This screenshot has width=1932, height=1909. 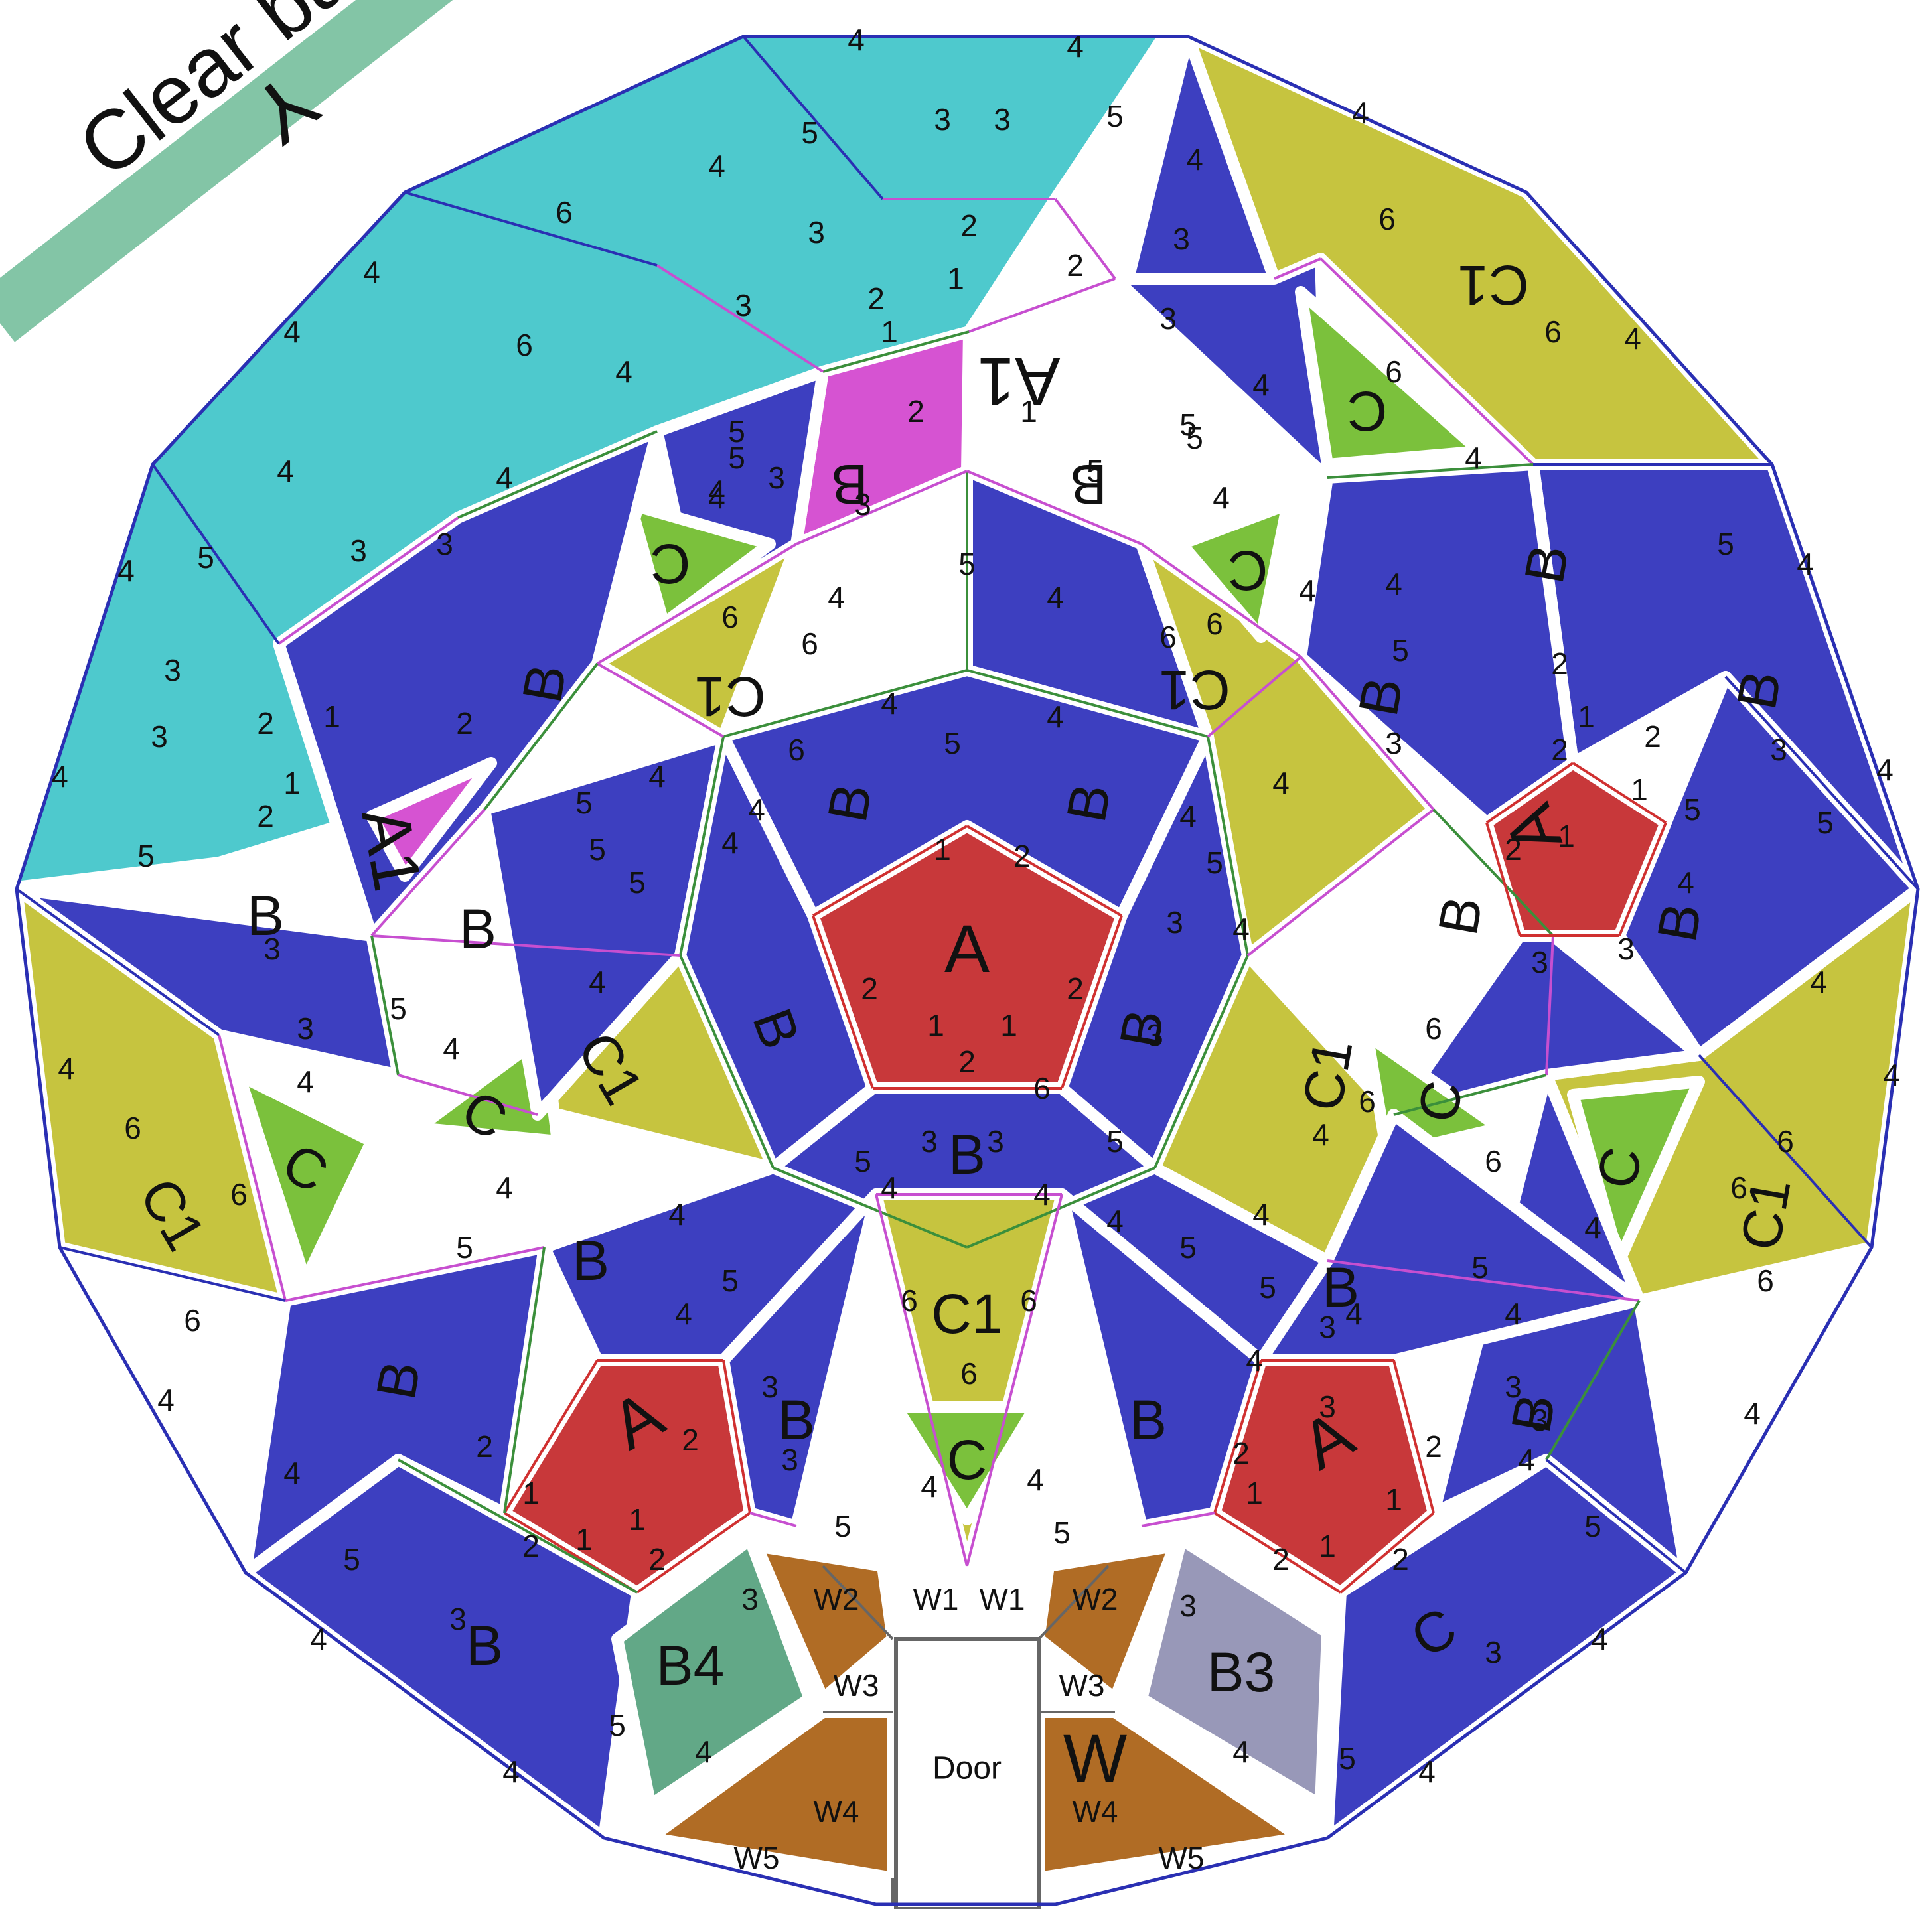 What do you see at coordinates (266, 915) in the screenshot?
I see `panel-label-b14: B` at bounding box center [266, 915].